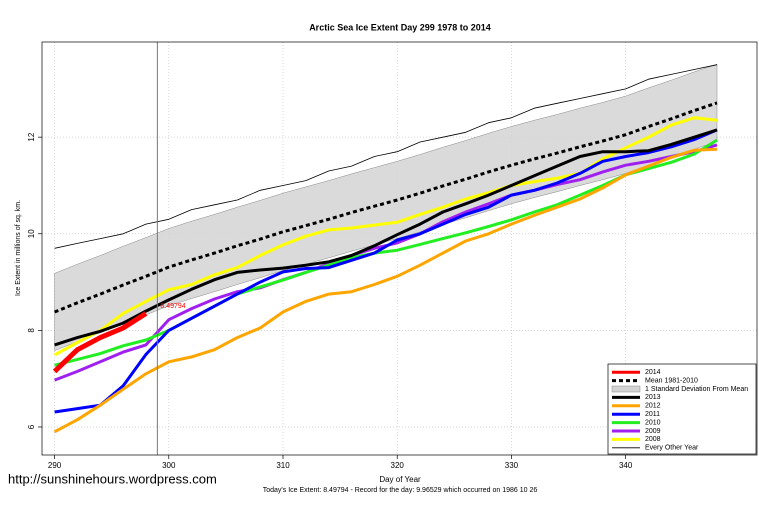 This screenshot has width=759, height=506. What do you see at coordinates (653, 439) in the screenshot?
I see `legend-label: 2008` at bounding box center [653, 439].